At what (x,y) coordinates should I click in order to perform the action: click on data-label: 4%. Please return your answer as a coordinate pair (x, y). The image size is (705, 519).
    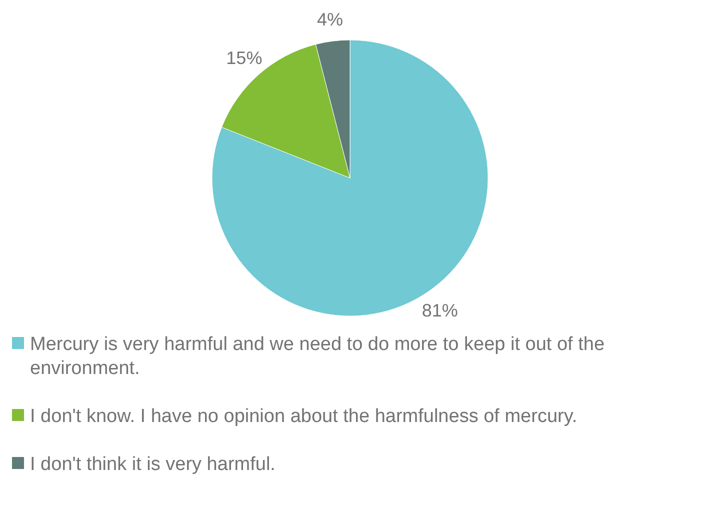
    Looking at the image, I should click on (329, 19).